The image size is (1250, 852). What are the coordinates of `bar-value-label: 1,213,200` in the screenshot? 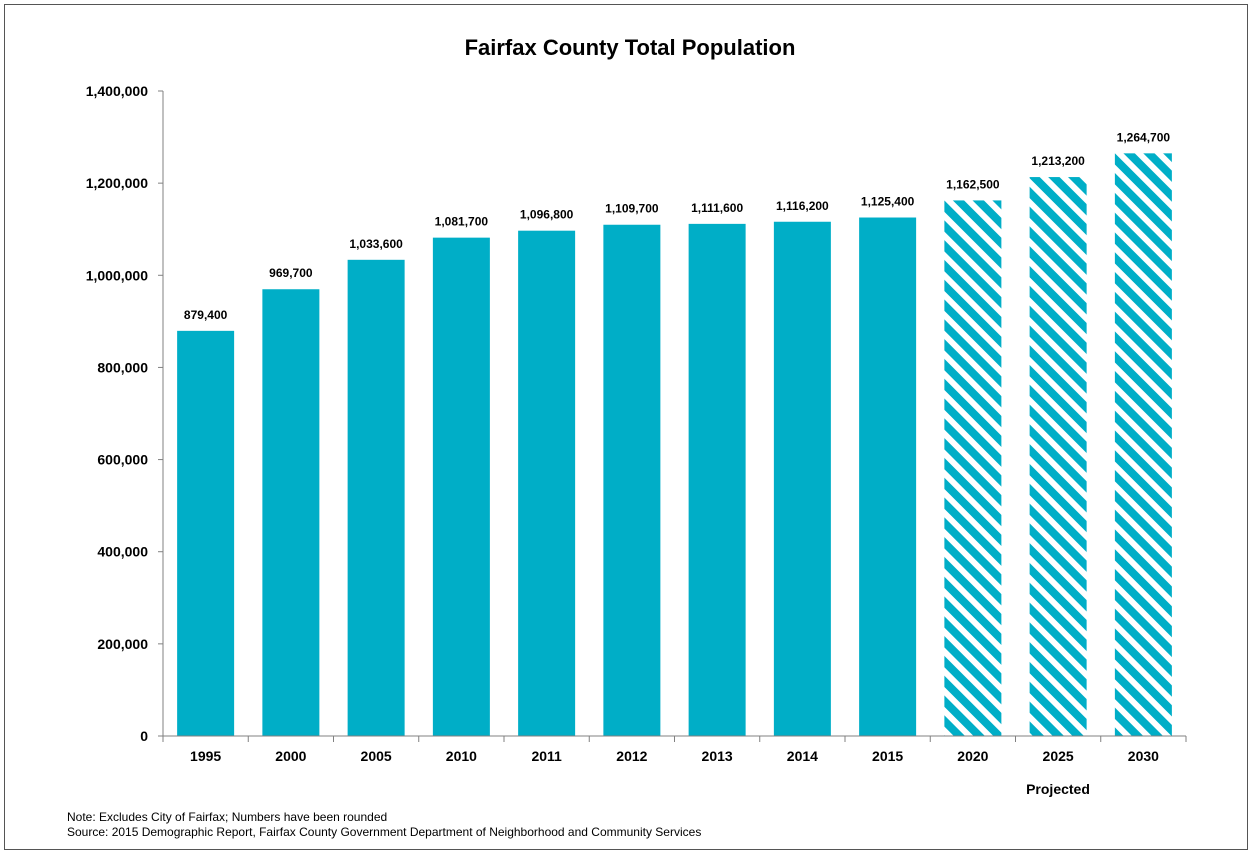 It's located at (1058, 161).